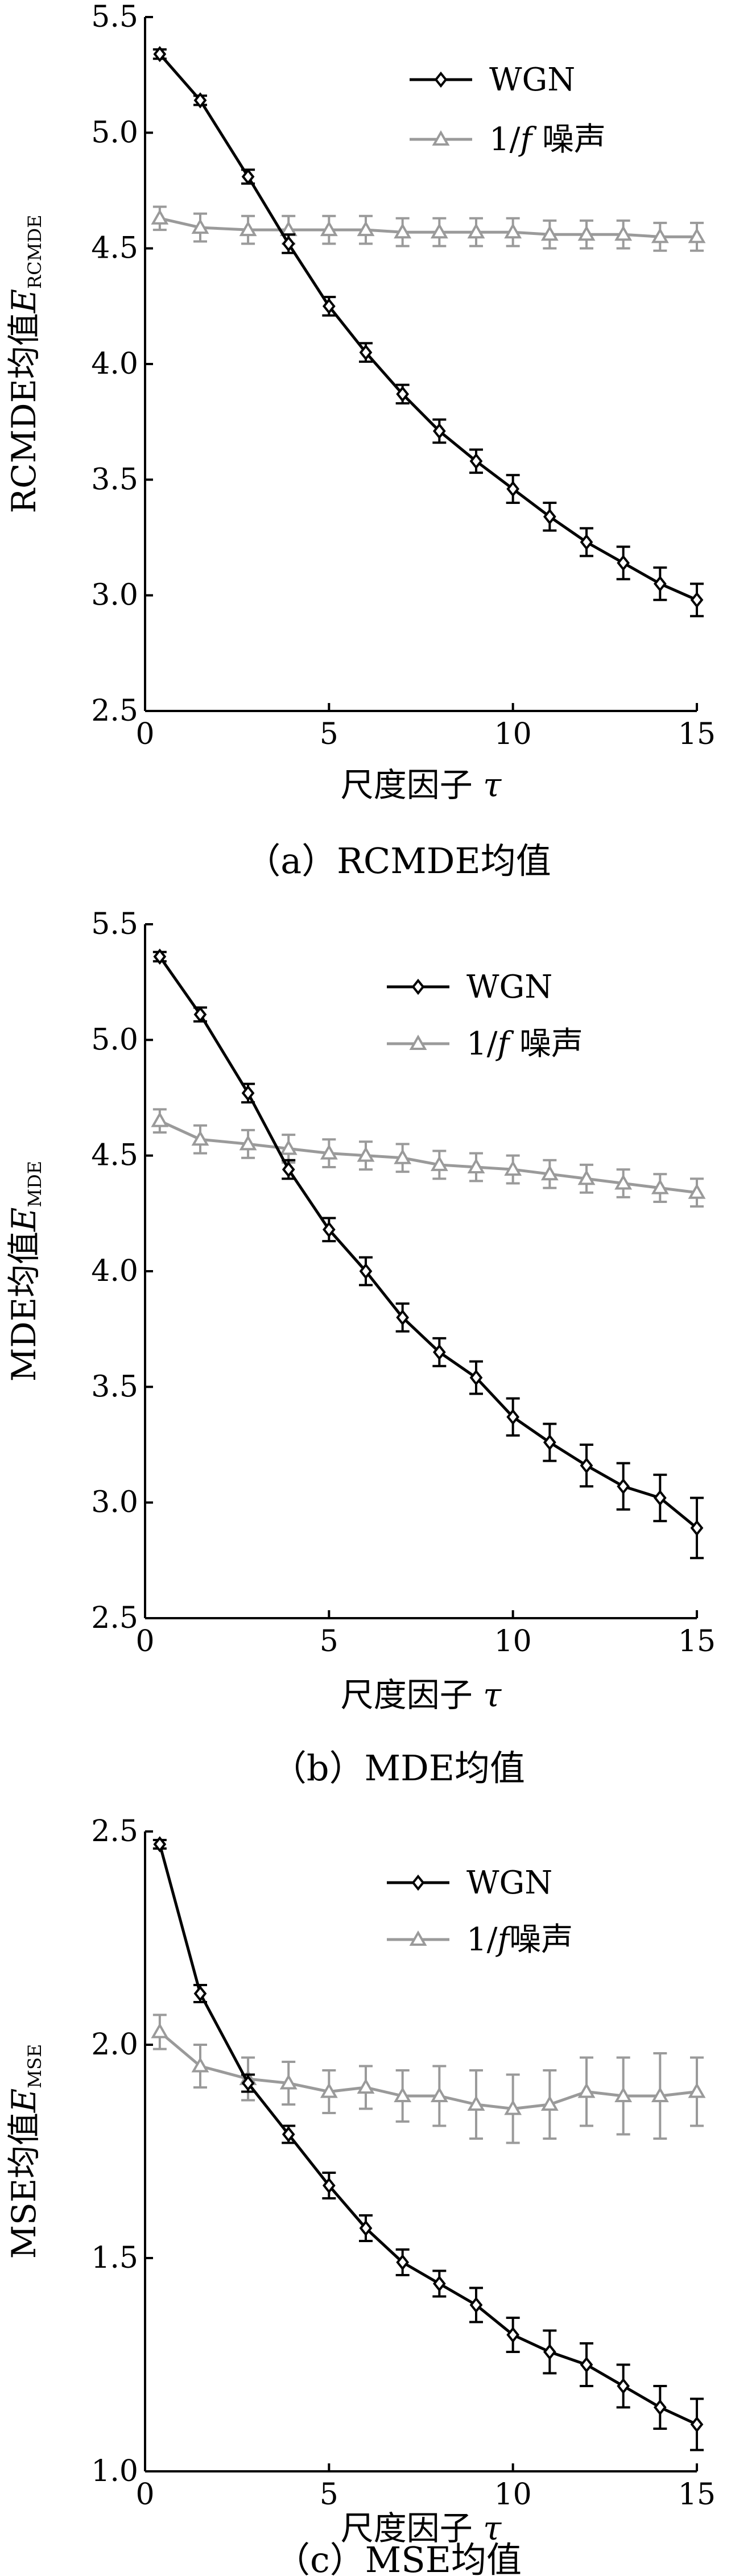 This screenshot has height=2576, width=731. Describe the element at coordinates (114, 1503) in the screenshot. I see `y-tick-label: 3.0` at that location.